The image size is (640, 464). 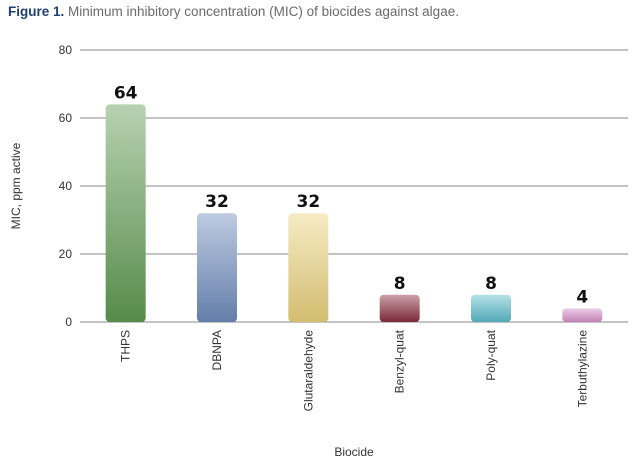 I want to click on y-tick-label: 60, so click(x=66, y=118).